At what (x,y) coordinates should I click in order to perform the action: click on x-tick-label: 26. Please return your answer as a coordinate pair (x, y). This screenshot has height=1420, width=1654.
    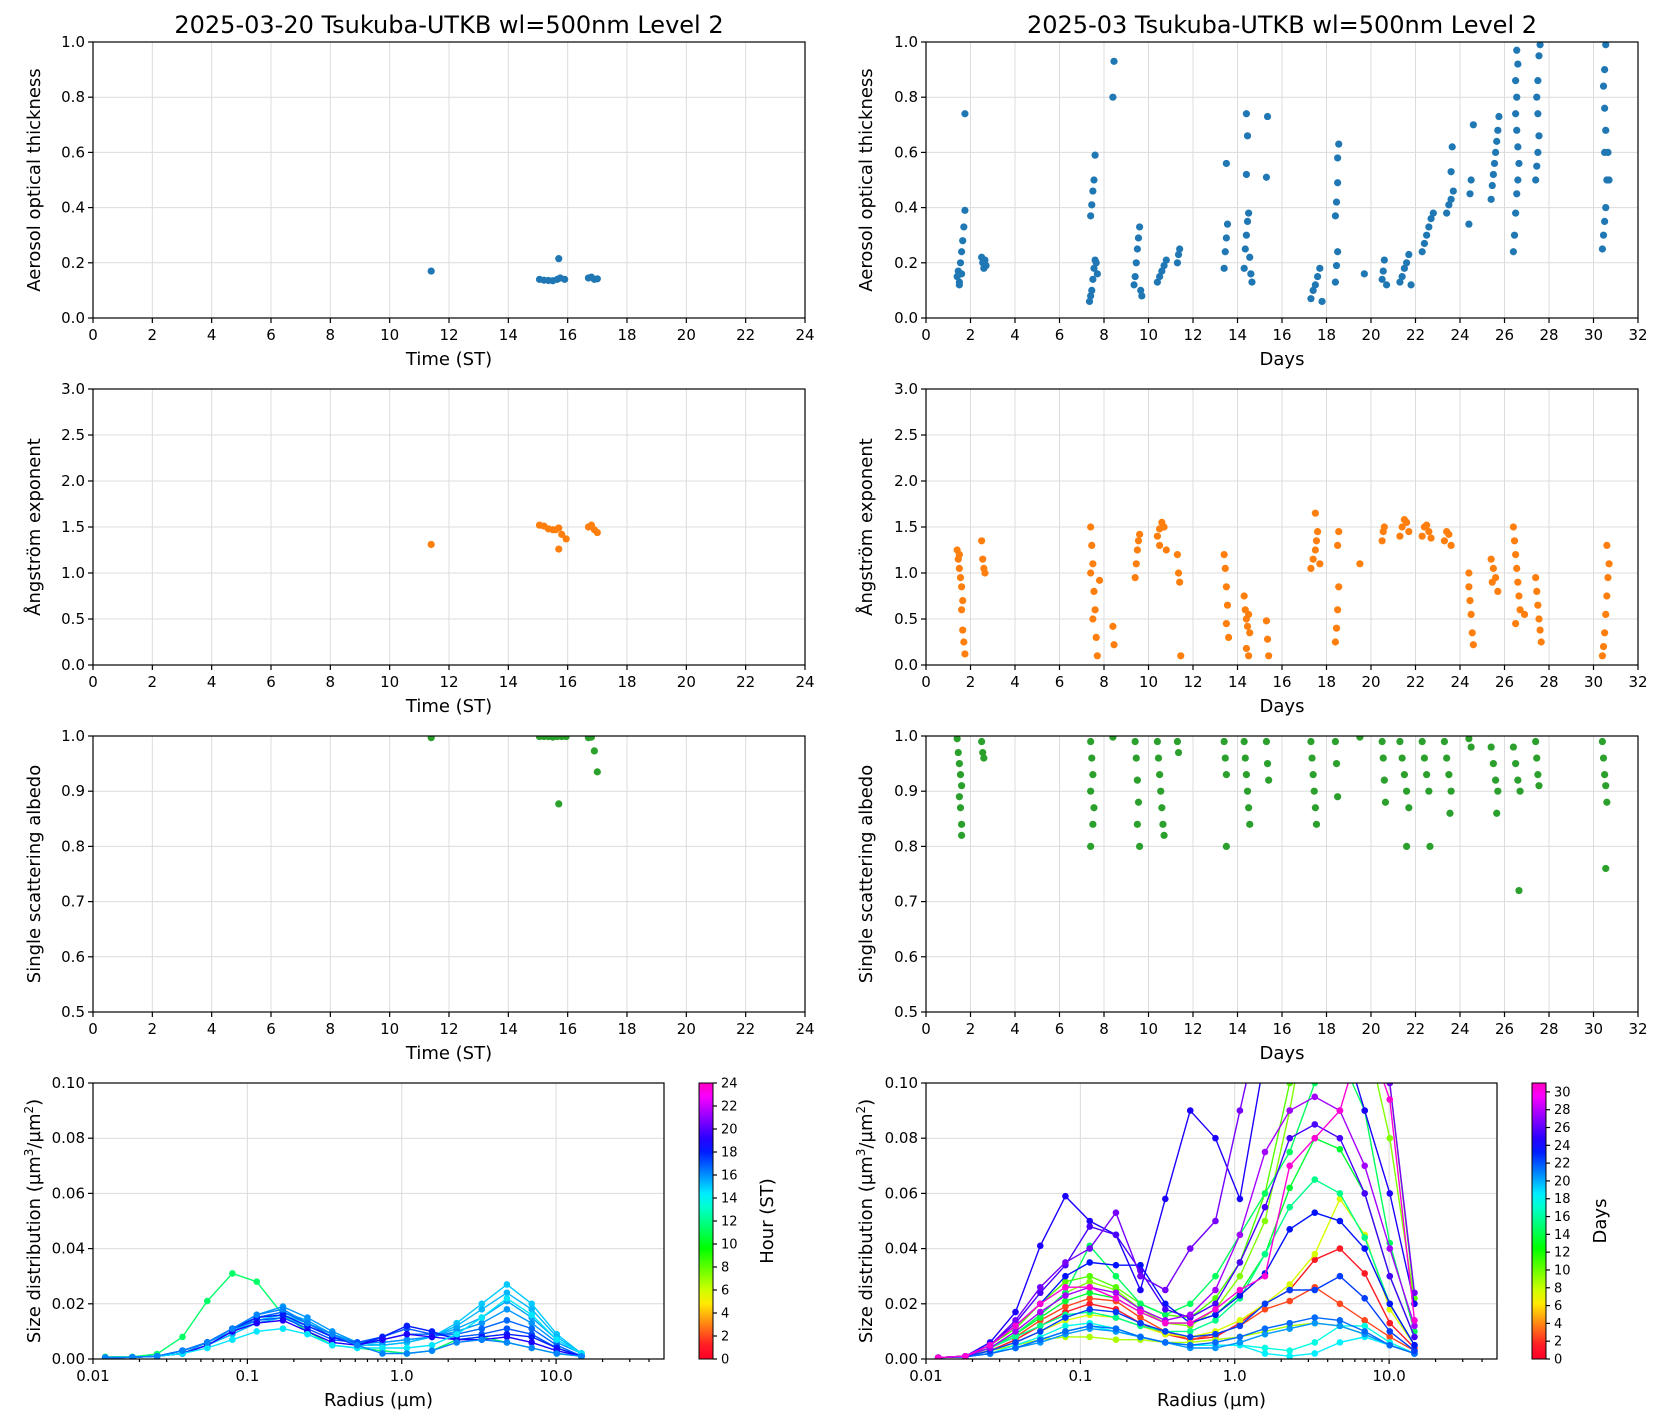
    Looking at the image, I should click on (1504, 335).